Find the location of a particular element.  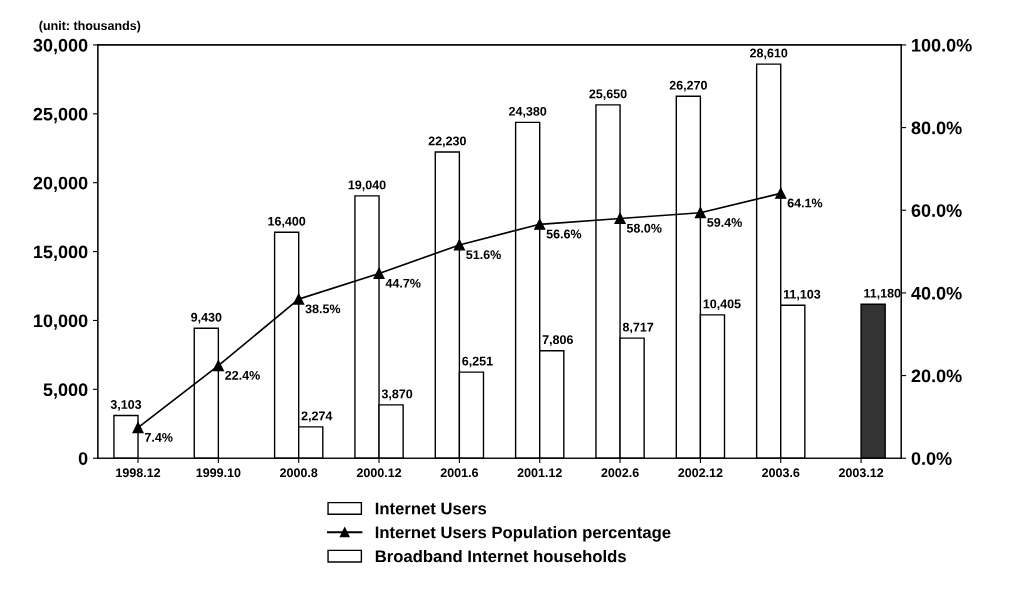

data-label: 10,405 is located at coordinates (722, 305).